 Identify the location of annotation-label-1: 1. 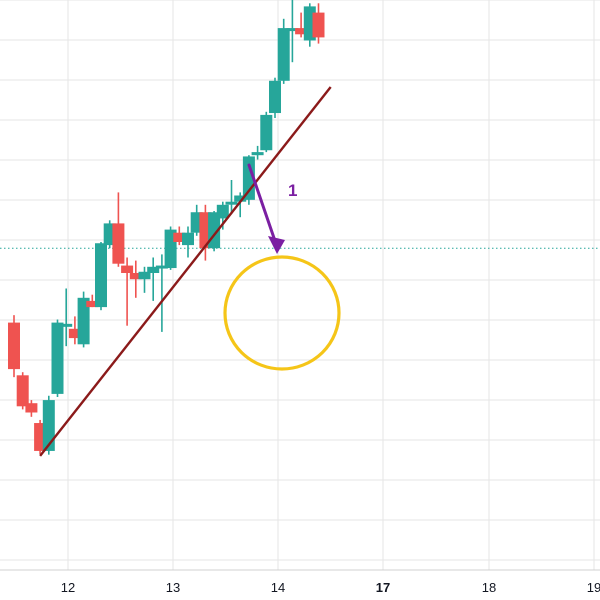
(292, 190).